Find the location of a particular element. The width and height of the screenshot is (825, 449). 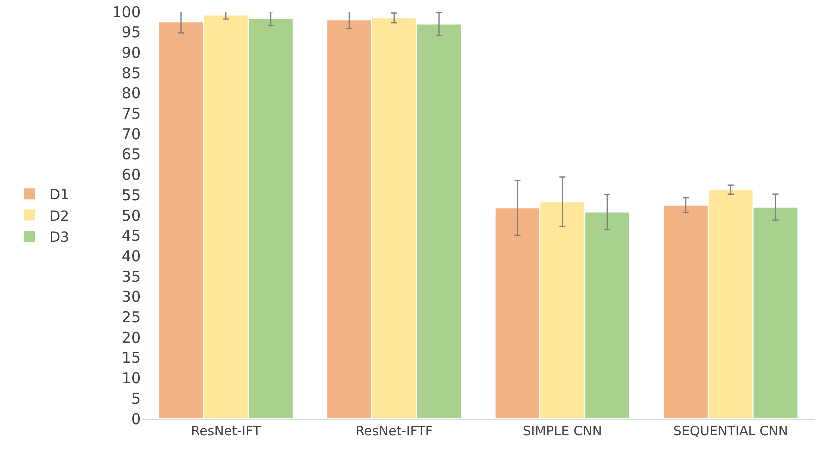

y-tick-label: 5 is located at coordinates (136, 399).